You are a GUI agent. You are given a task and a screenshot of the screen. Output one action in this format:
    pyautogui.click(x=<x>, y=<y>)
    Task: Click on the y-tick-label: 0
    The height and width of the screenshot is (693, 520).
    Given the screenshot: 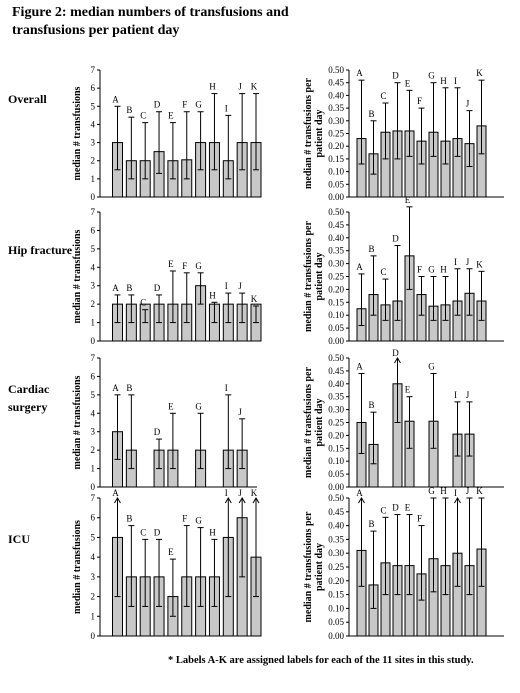 What is the action you would take?
    pyautogui.click(x=93, y=636)
    